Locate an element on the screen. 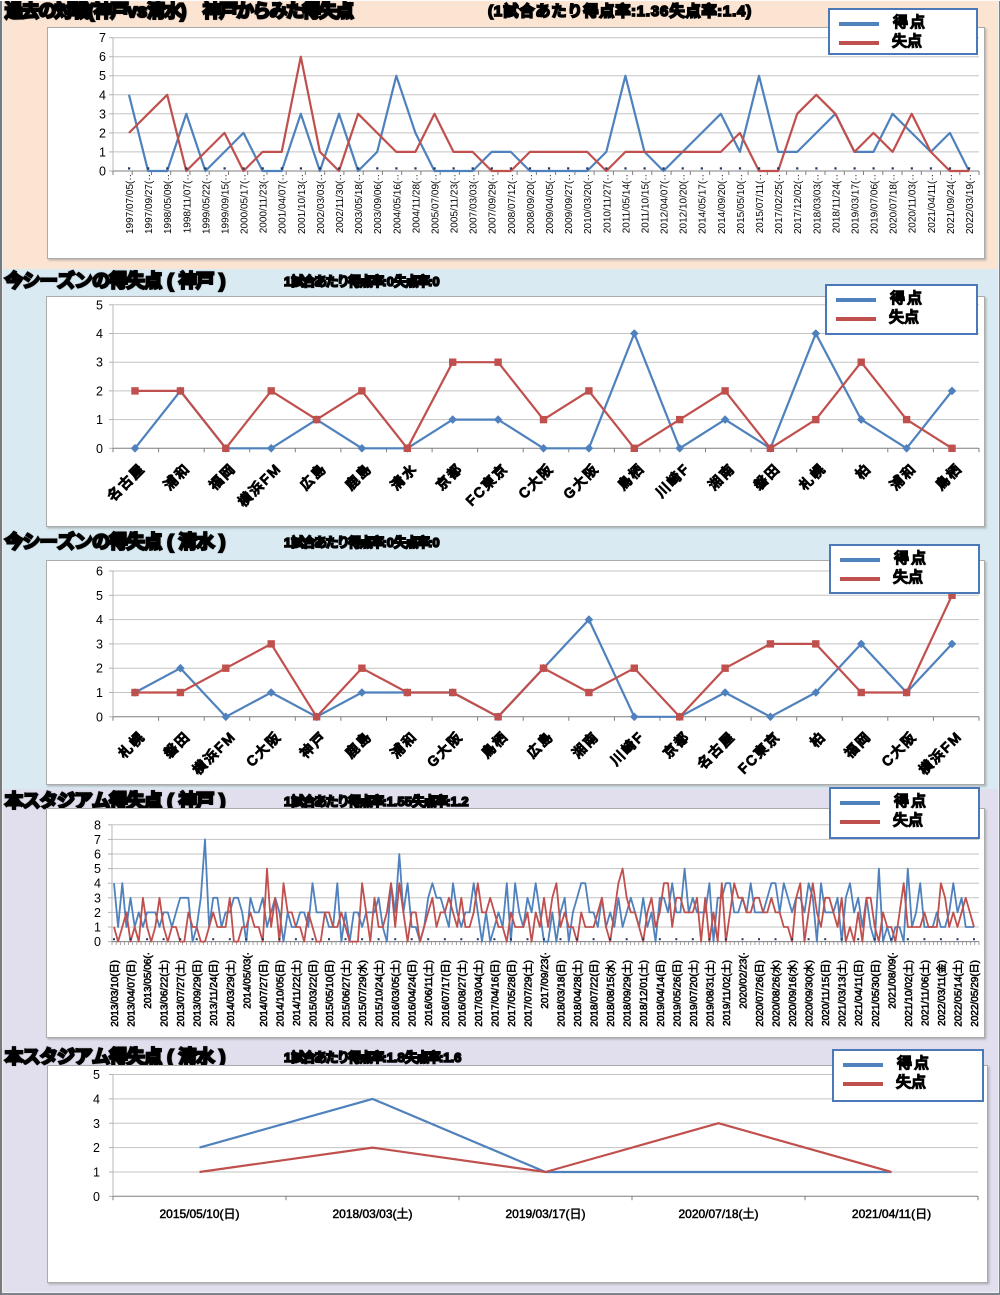  svg-text: 2020/11/03(·· is located at coordinates (913, 203).